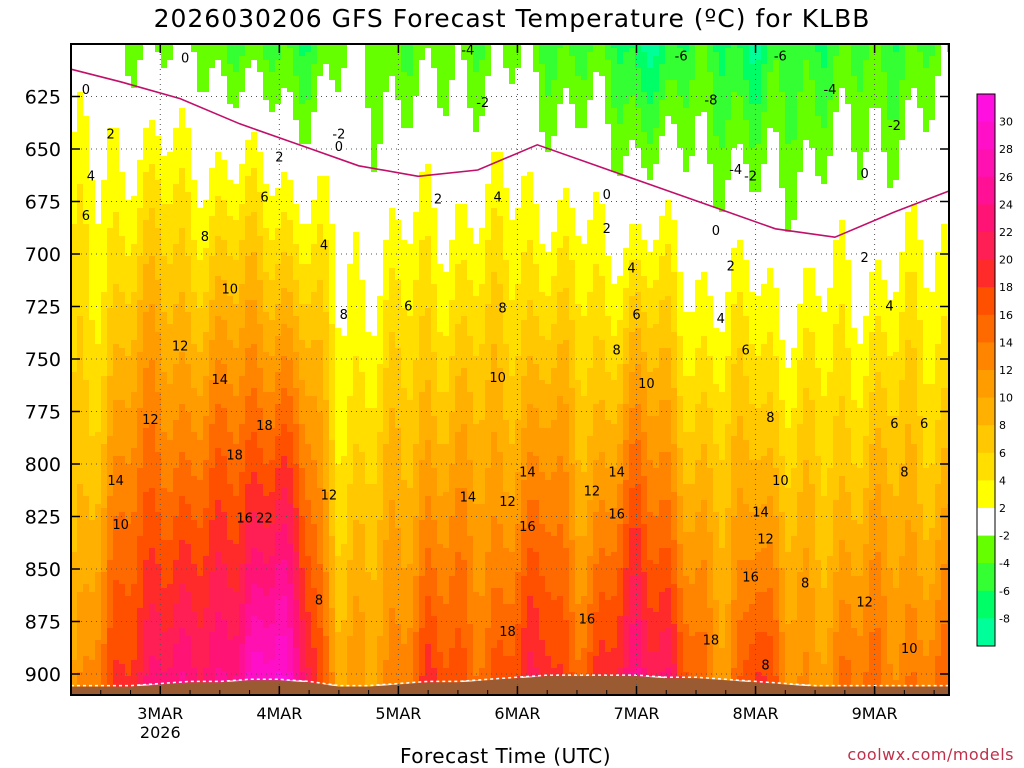 The image size is (1024, 768). Describe the element at coordinates (234, 456) in the screenshot. I see `contour-label: 18` at that location.